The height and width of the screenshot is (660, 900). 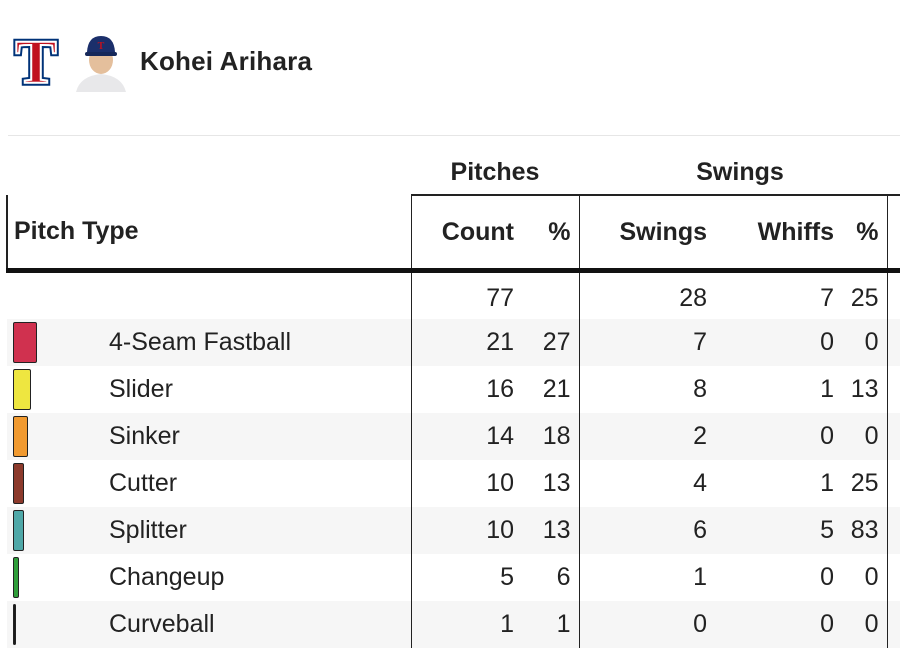 What do you see at coordinates (827, 297) in the screenshot?
I see `totals-whiffs: 7` at bounding box center [827, 297].